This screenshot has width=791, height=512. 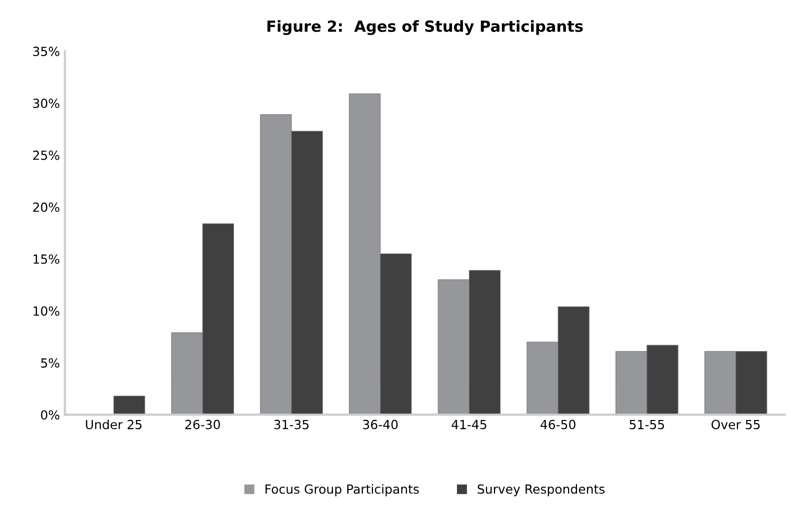 What do you see at coordinates (46, 155) in the screenshot?
I see `y-tick-label: 25%` at bounding box center [46, 155].